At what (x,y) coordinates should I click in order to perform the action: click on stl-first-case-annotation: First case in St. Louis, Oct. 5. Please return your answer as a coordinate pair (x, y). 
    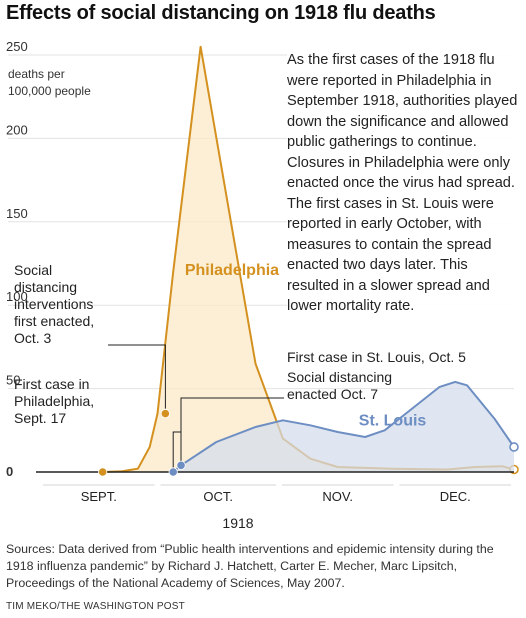
    Looking at the image, I should click on (376, 357).